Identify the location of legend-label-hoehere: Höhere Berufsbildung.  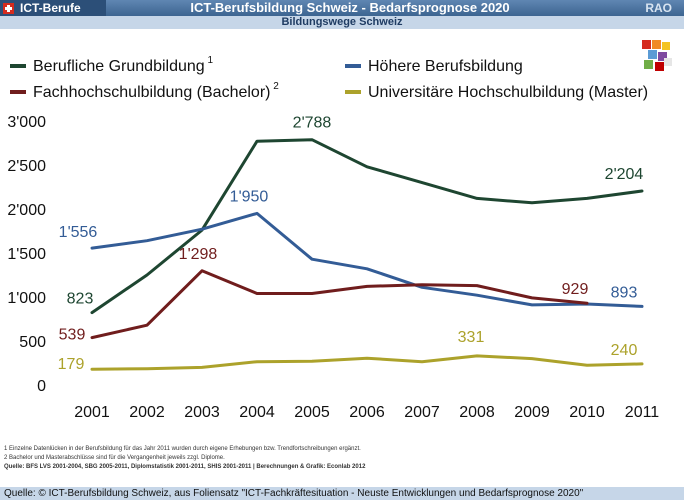
(445, 66).